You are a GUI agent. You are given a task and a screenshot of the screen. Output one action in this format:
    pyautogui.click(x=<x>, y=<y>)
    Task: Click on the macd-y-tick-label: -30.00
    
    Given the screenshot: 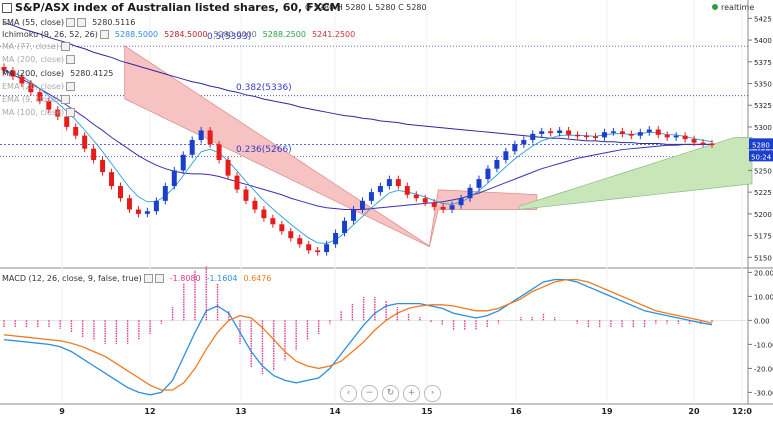 What is the action you would take?
    pyautogui.click(x=763, y=393)
    